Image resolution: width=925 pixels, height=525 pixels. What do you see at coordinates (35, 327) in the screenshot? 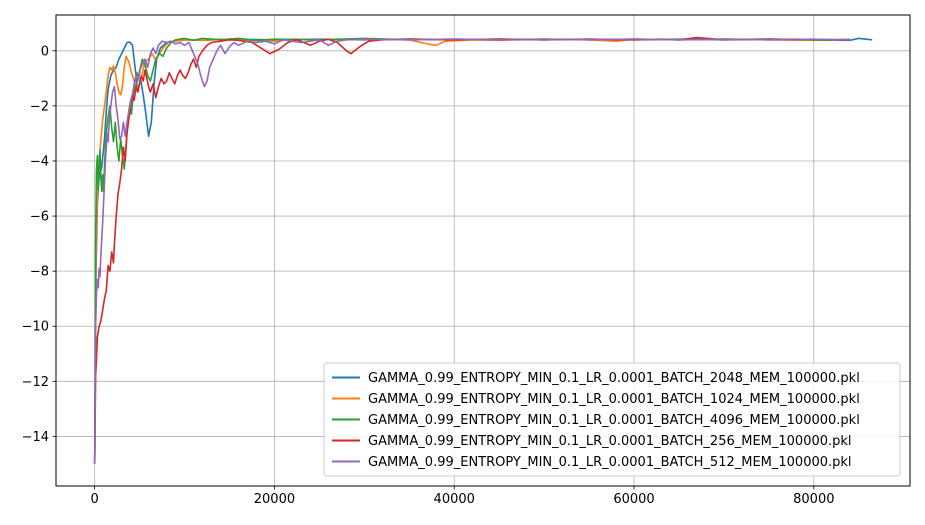
I see `y-tick-label: −10` at bounding box center [35, 327].